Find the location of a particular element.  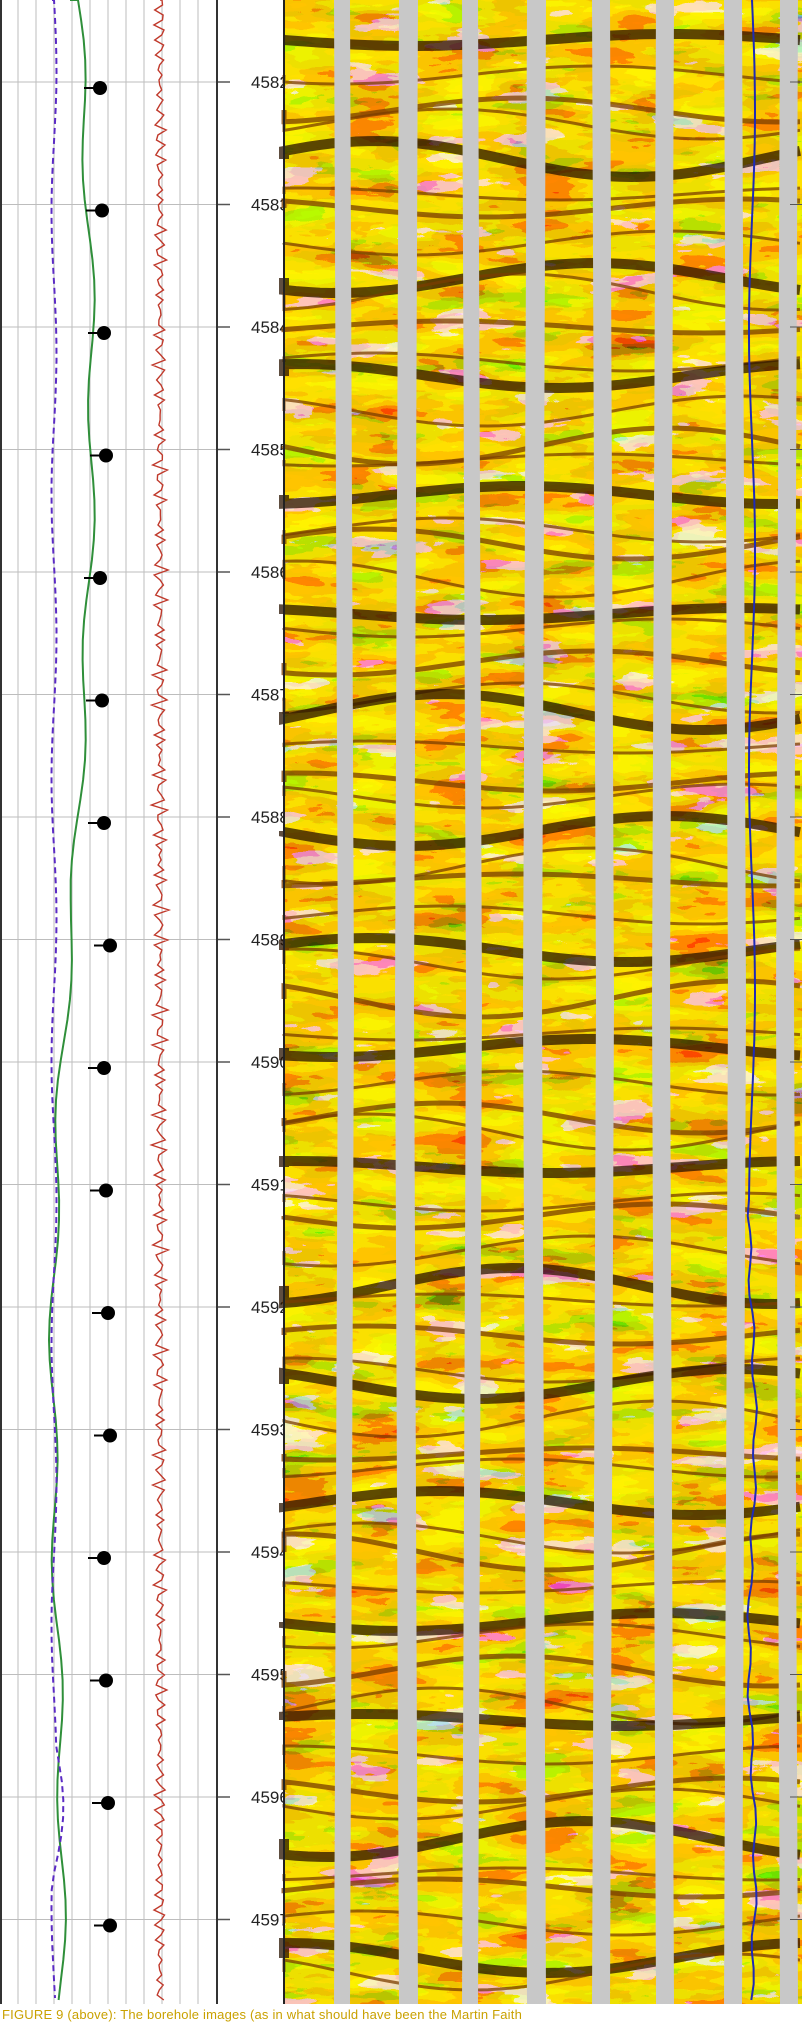

depth-label: 4595 is located at coordinates (270, 1675).